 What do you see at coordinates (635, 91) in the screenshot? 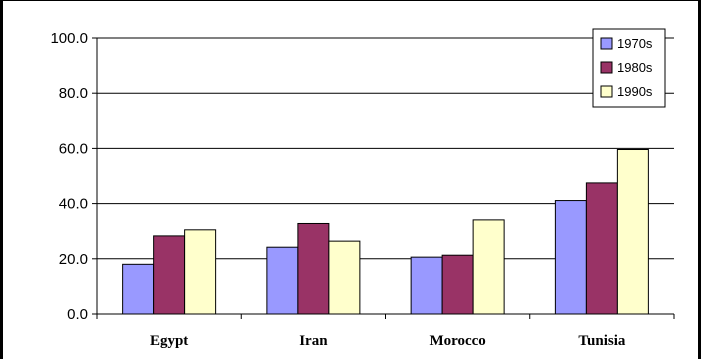
I see `legend-label: 1990s` at bounding box center [635, 91].